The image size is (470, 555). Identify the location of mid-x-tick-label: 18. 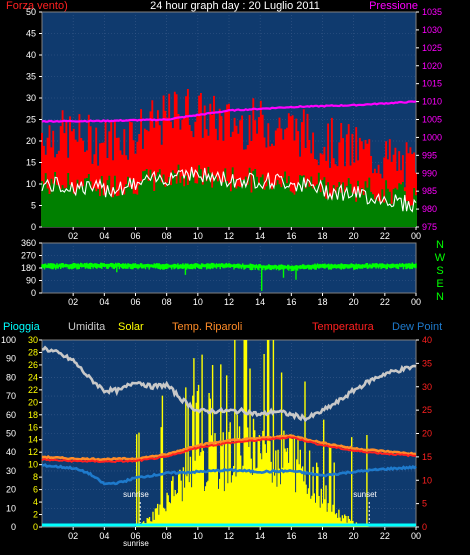
(322, 302).